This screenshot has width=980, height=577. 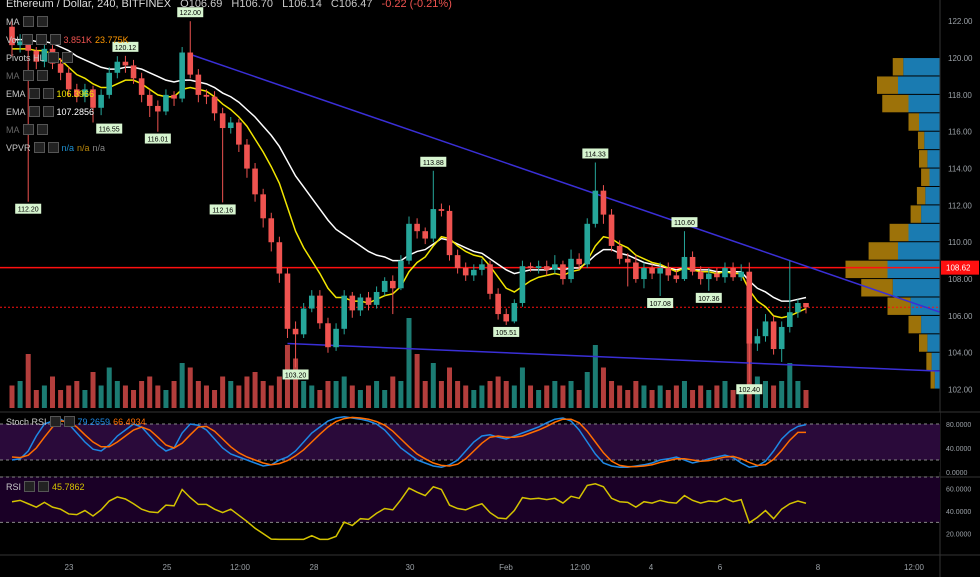 I want to click on legend-vpvr: VPVR n/a n/a n/a, so click(x=55, y=147).